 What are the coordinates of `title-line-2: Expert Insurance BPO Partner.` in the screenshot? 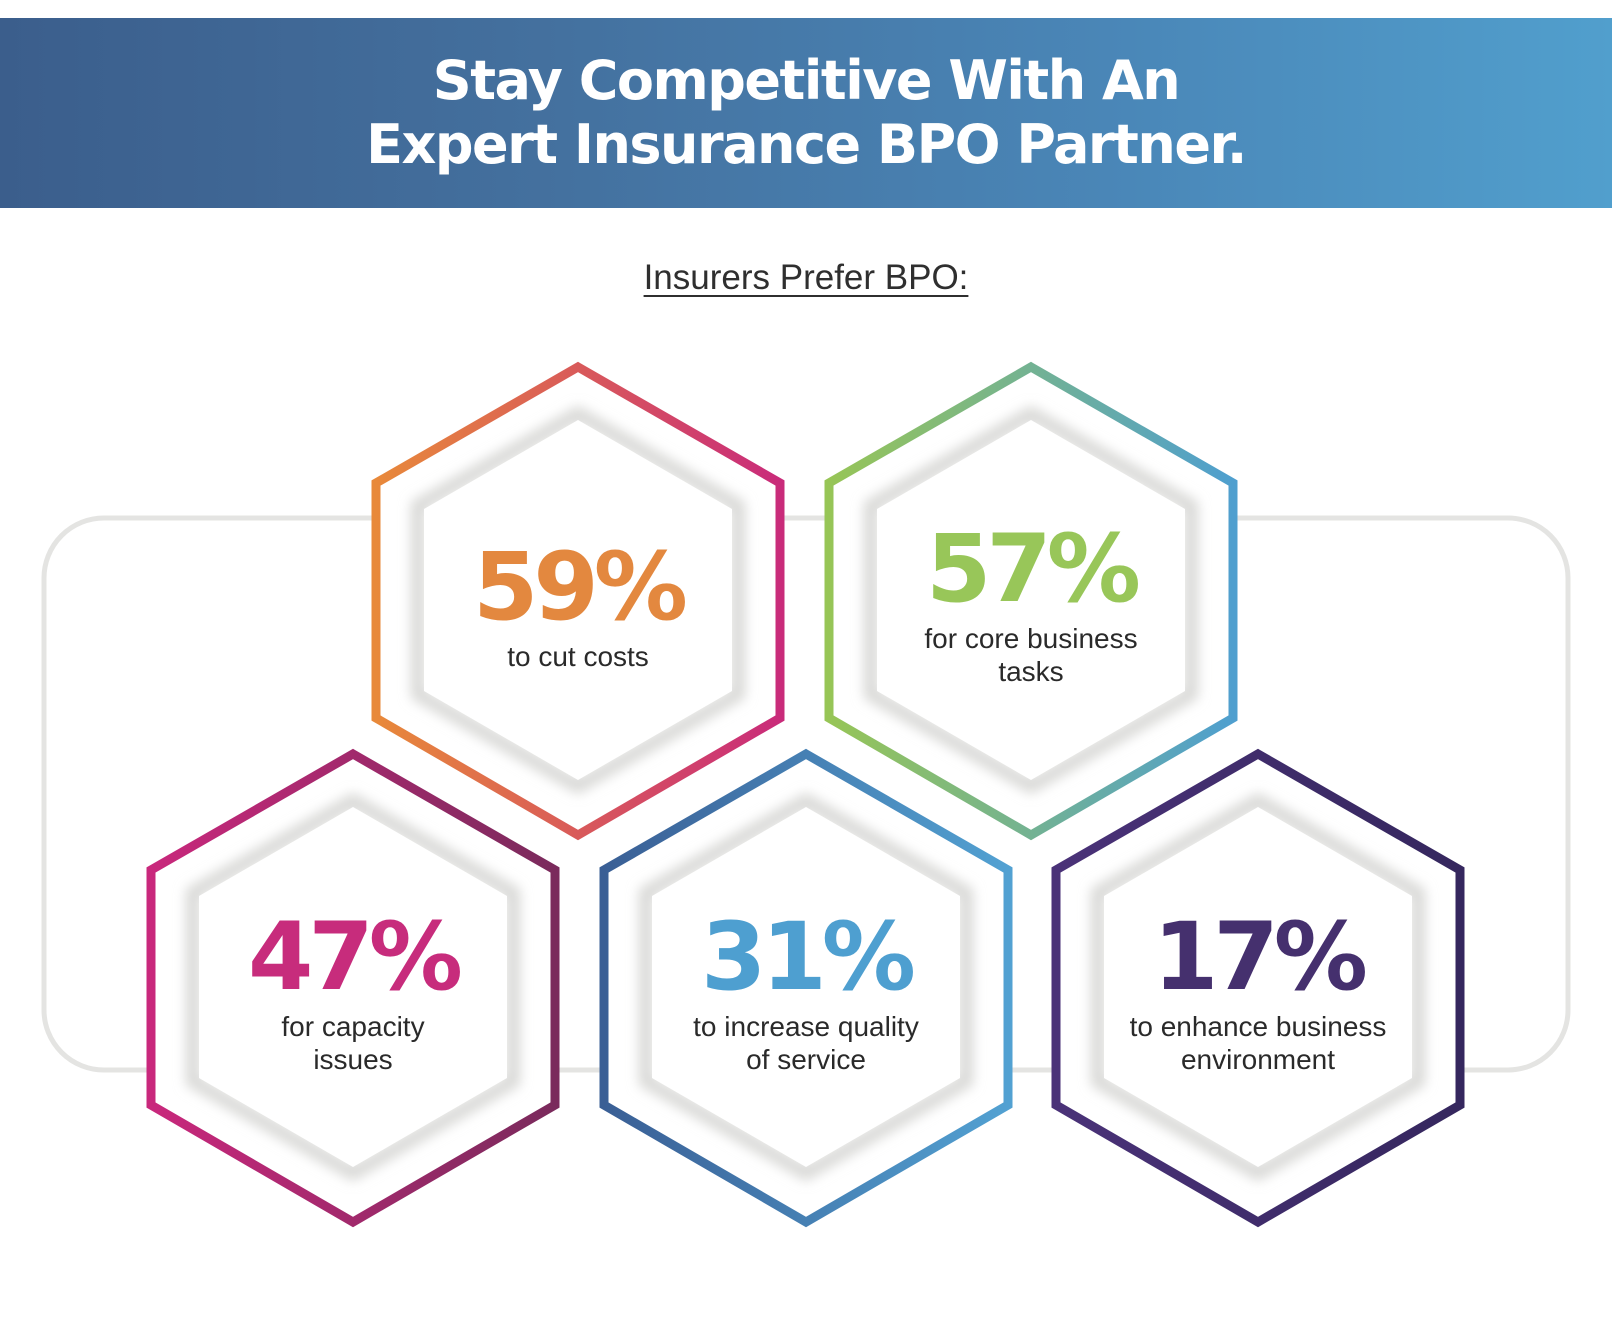 It's located at (806, 144).